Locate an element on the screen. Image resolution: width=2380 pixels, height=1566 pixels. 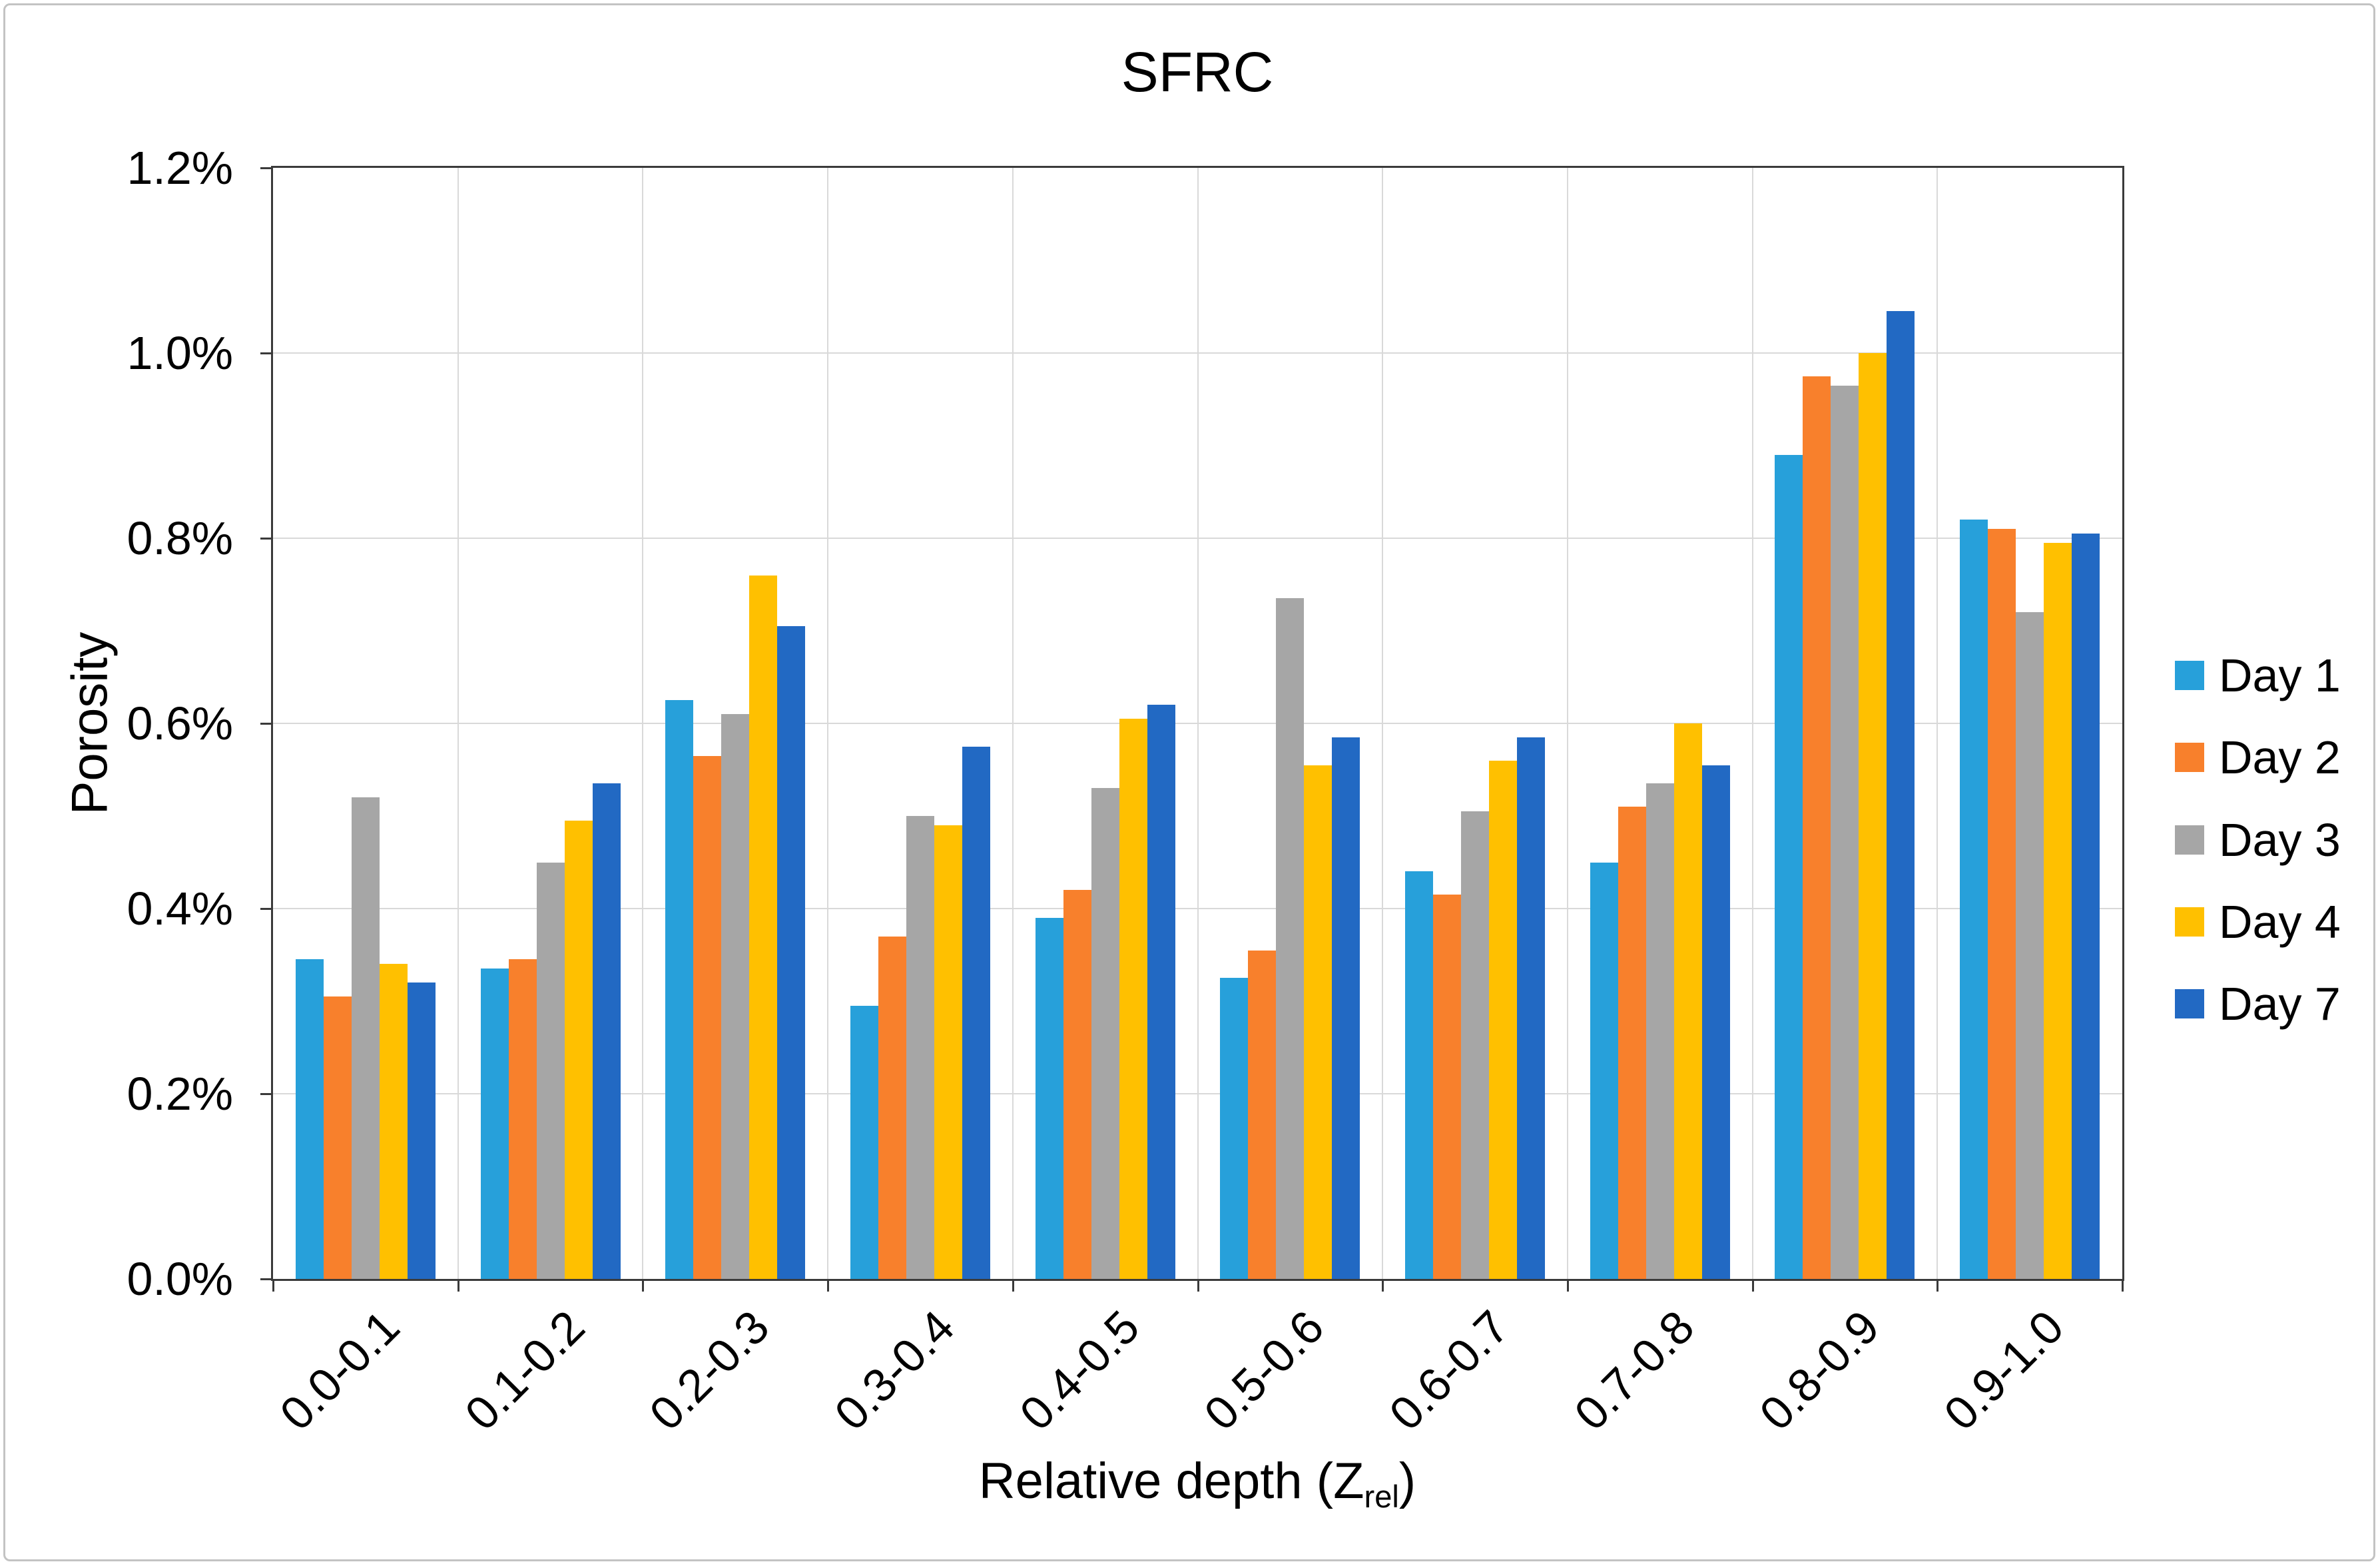
bar-day3-0.8-0.9 is located at coordinates (1845, 832).